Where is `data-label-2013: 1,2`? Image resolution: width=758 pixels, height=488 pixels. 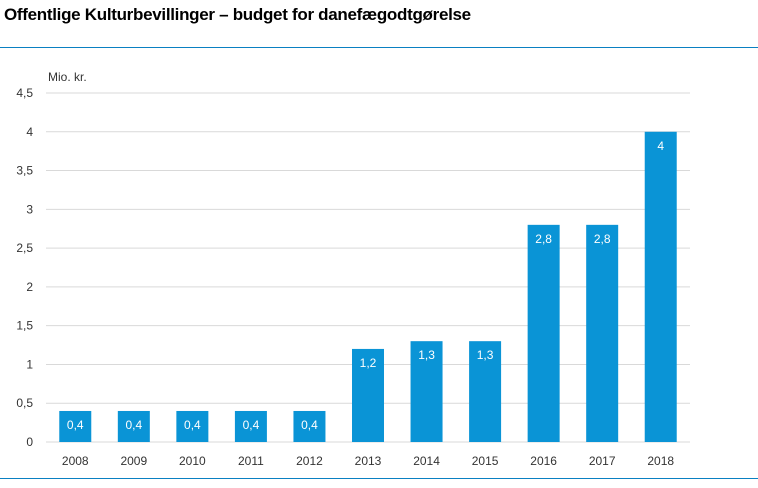 data-label-2013: 1,2 is located at coordinates (368, 363).